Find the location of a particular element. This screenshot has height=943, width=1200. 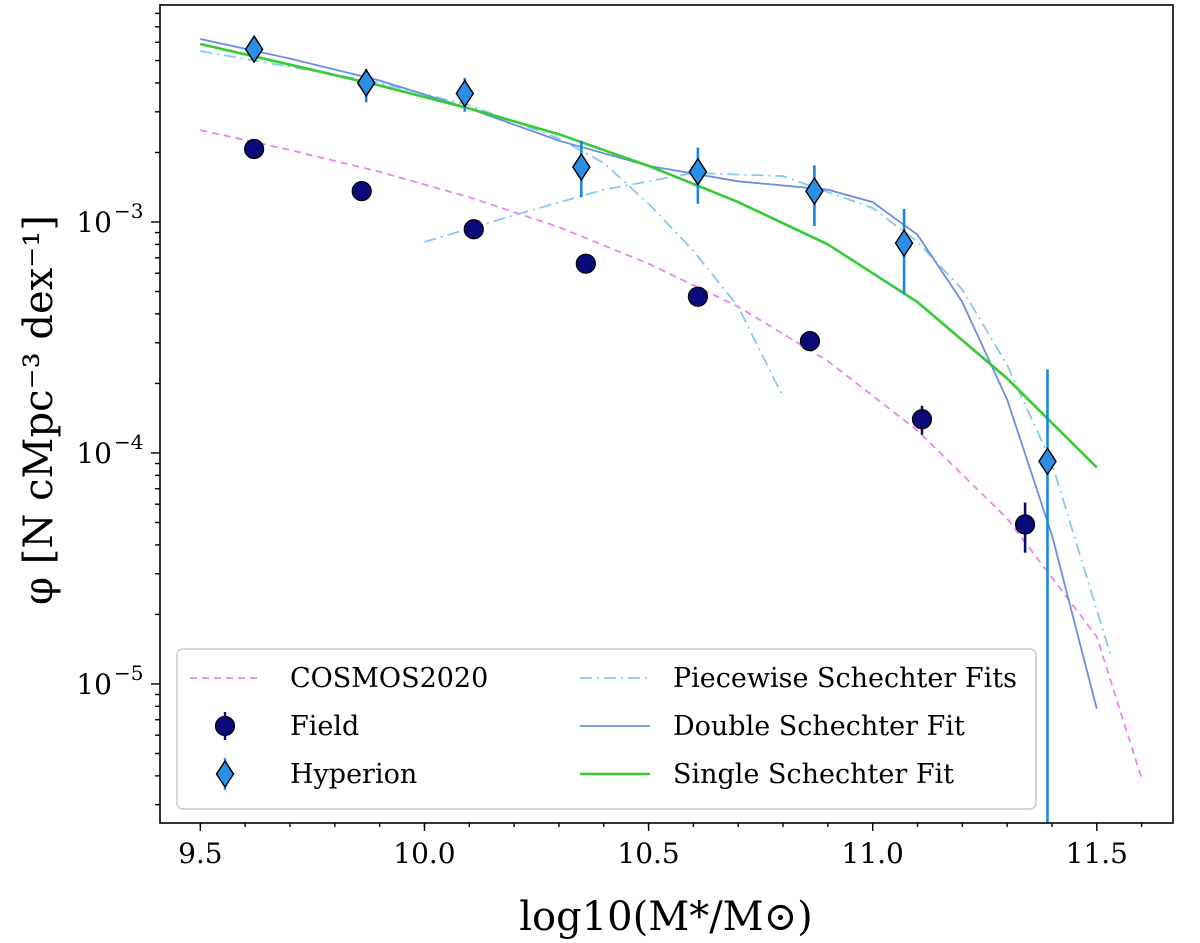

legend-box is located at coordinates (606, 729).